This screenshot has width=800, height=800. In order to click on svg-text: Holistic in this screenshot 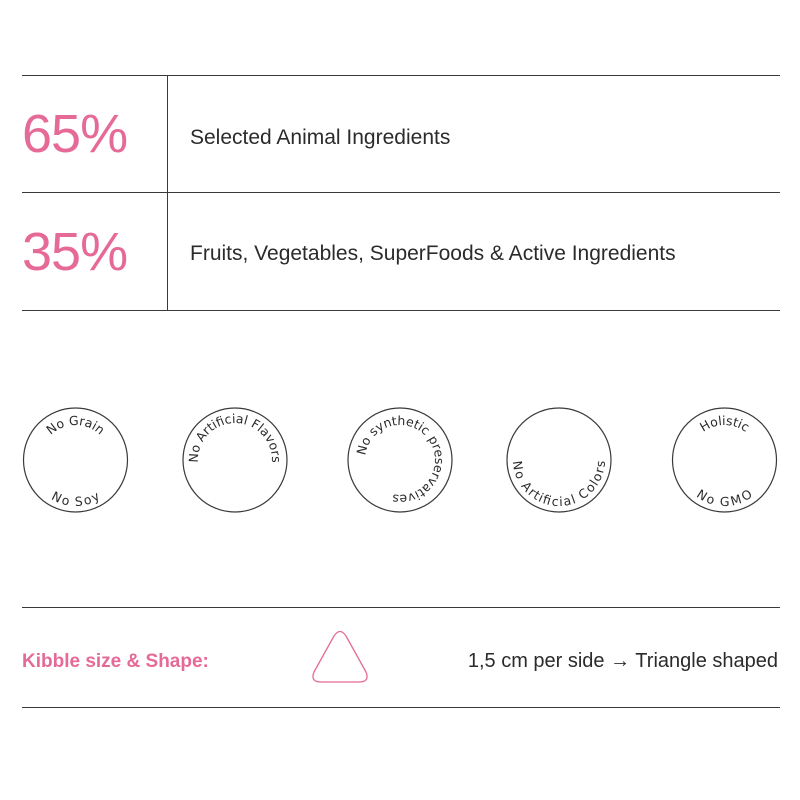, I will do `click(724, 424)`.